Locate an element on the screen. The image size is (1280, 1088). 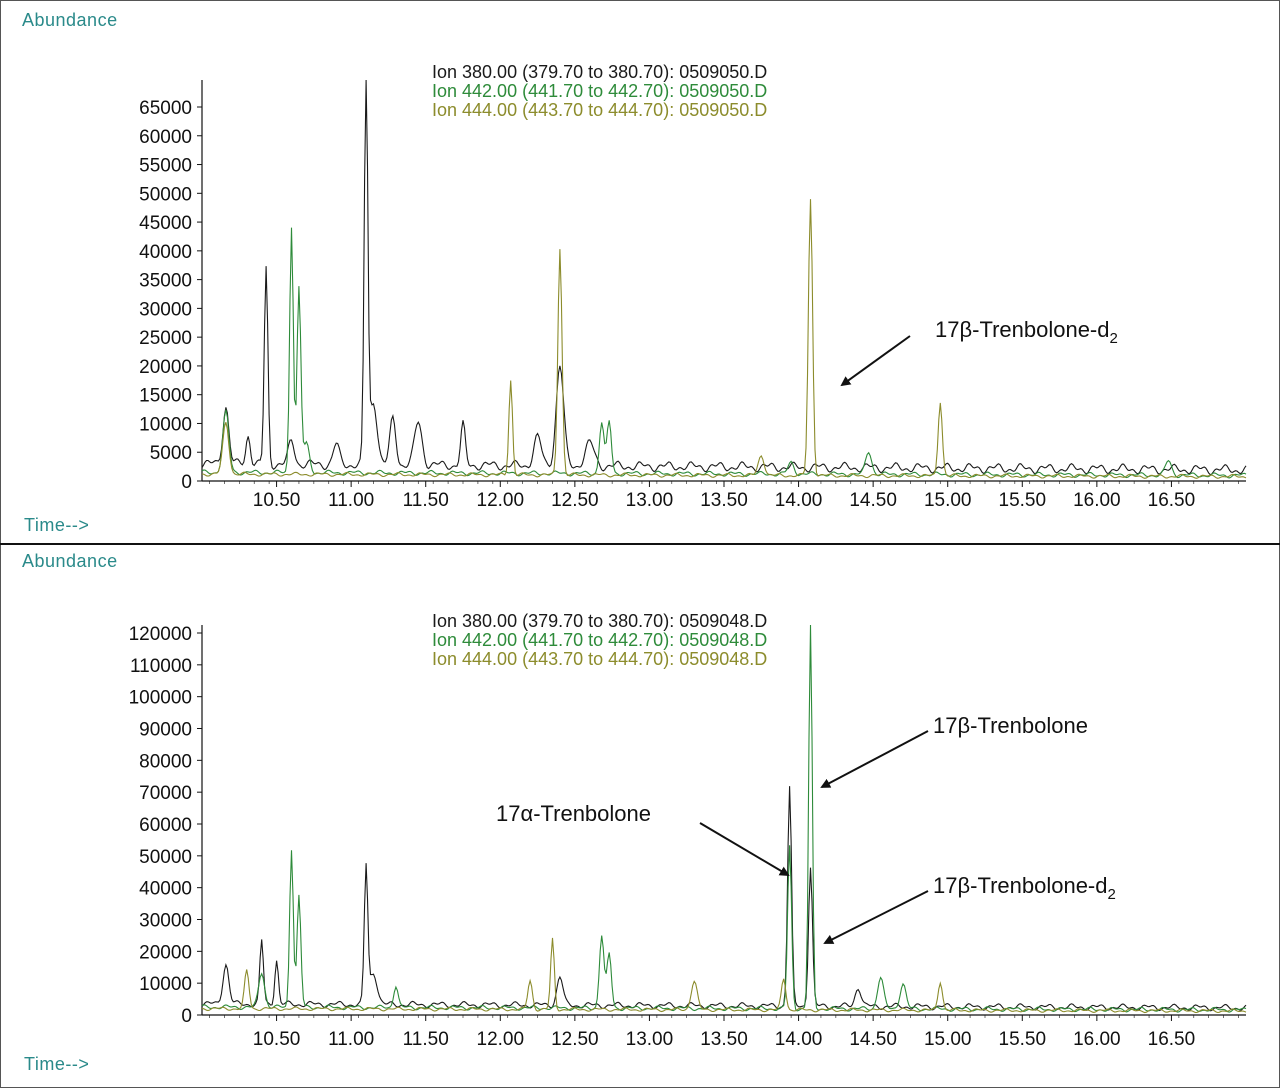
y-tick-label: 70000 is located at coordinates (165, 793).